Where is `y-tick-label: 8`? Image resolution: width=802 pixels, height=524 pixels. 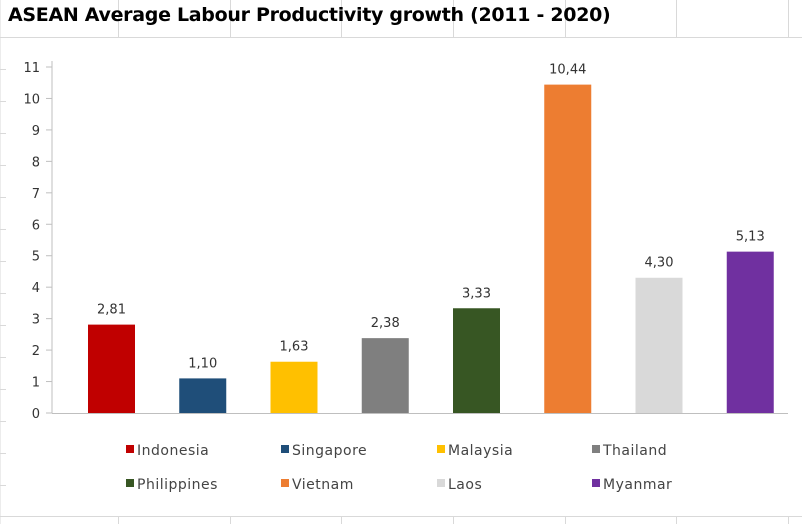
y-tick-label: 8 is located at coordinates (36, 162).